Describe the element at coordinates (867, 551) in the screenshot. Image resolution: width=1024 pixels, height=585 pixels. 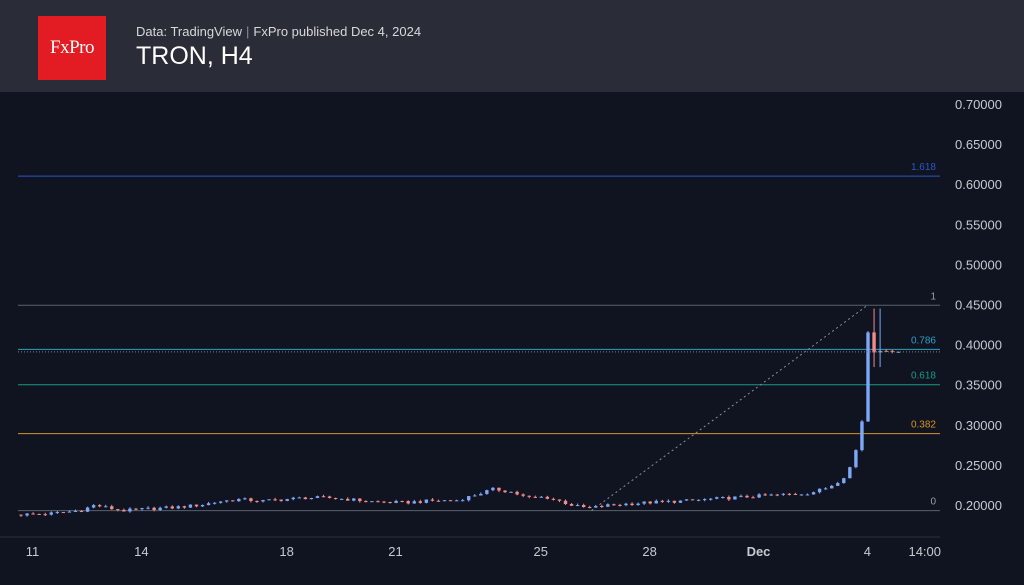
I see `x-tick-label: 4` at that location.